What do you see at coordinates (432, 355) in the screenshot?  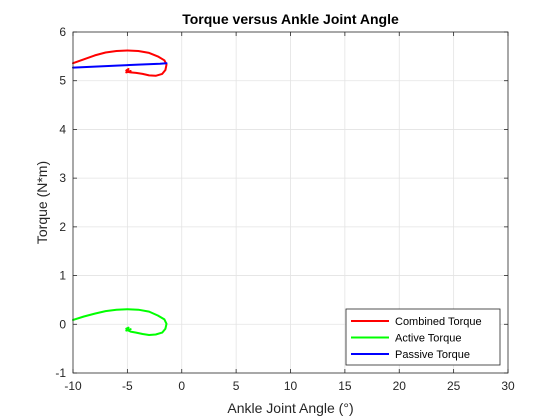 I see `legend-label-passive-torque: Passive Torque` at bounding box center [432, 355].